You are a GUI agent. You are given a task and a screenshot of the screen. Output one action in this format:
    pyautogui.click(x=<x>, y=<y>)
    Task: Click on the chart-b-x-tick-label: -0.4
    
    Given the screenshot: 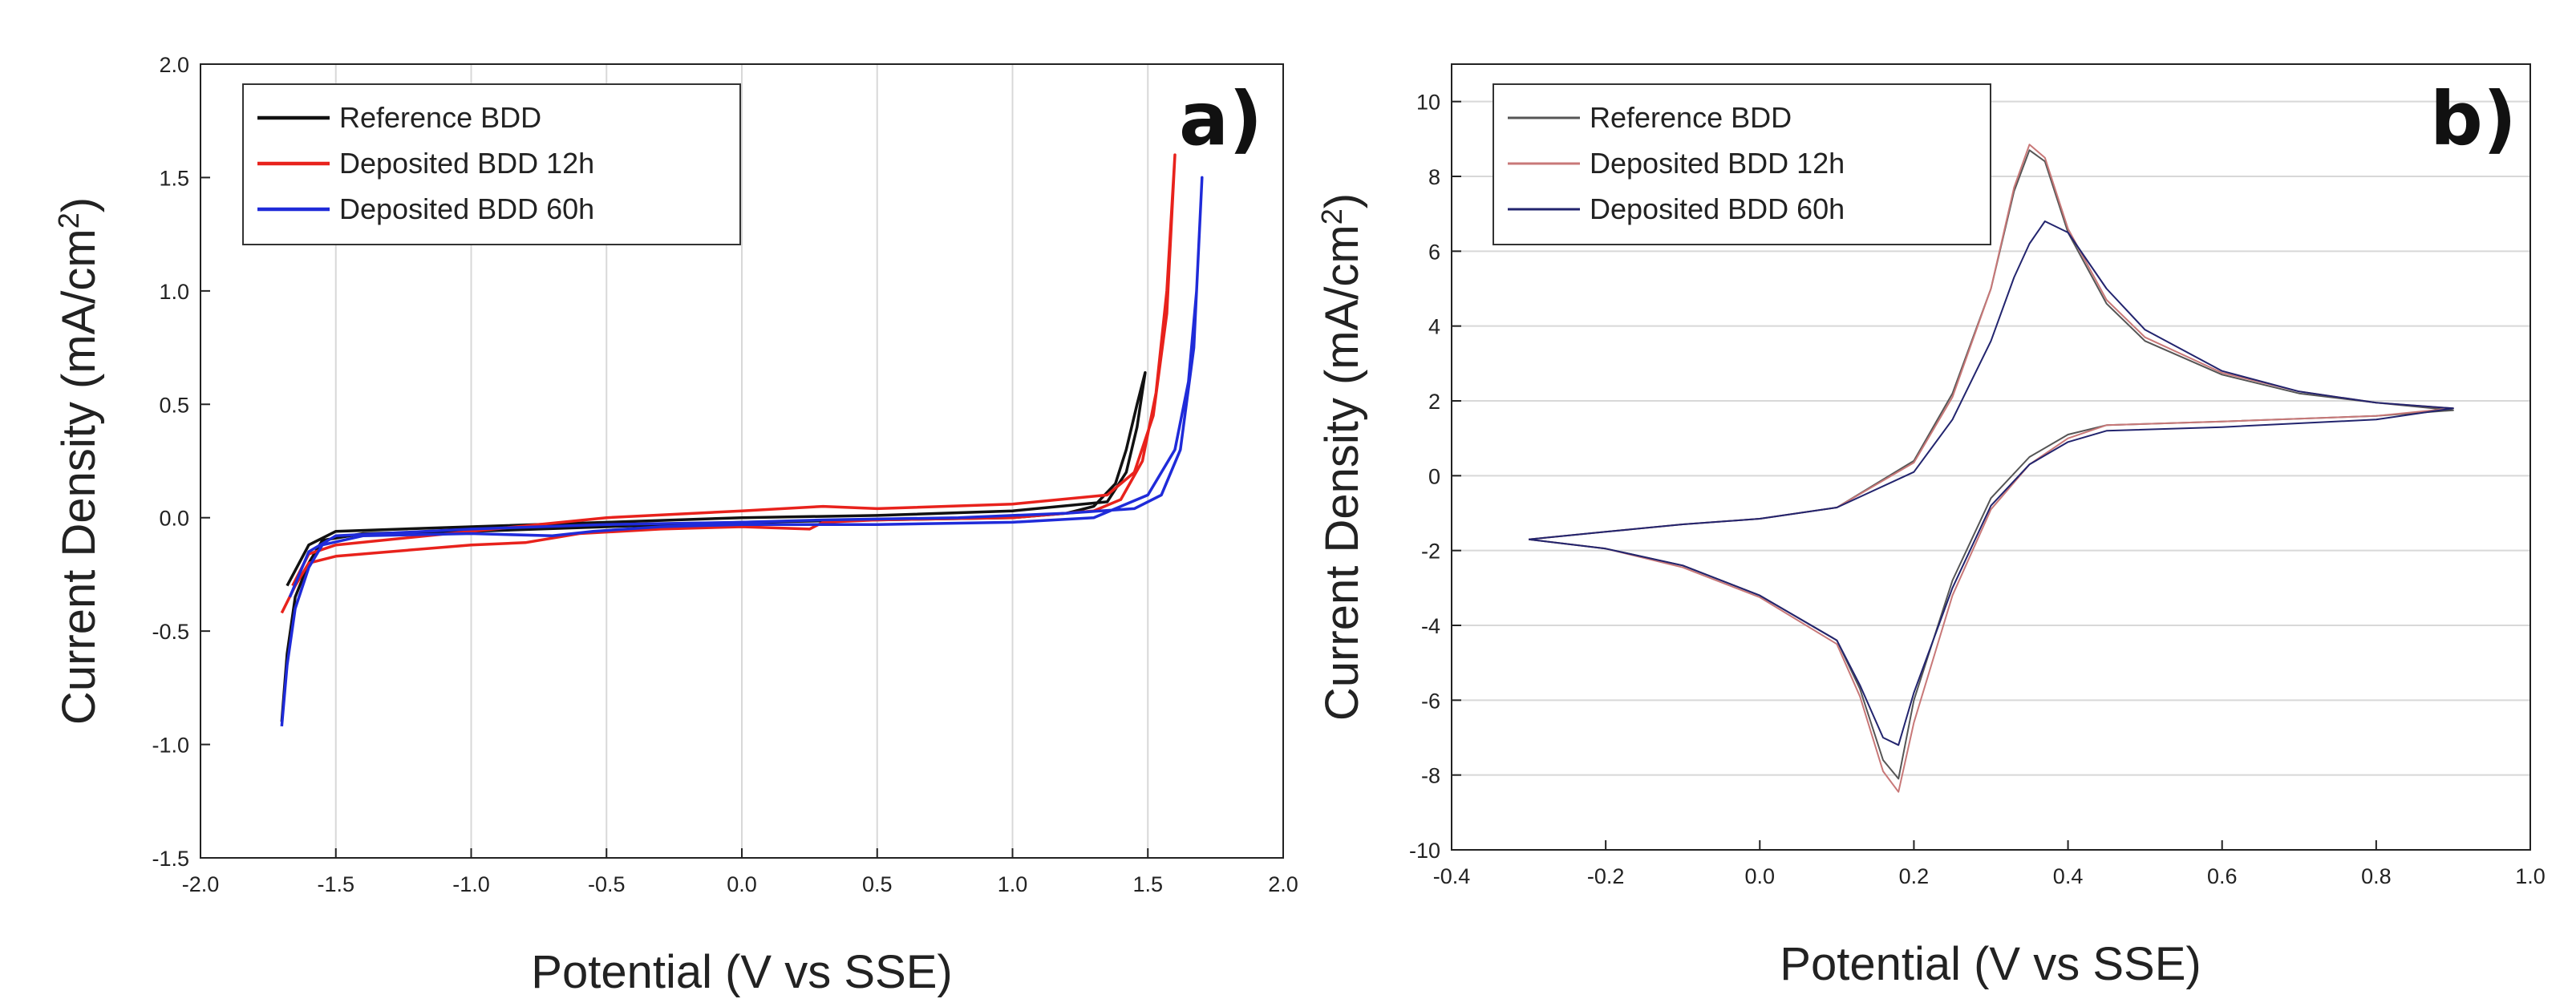 What is the action you would take?
    pyautogui.click(x=1452, y=876)
    